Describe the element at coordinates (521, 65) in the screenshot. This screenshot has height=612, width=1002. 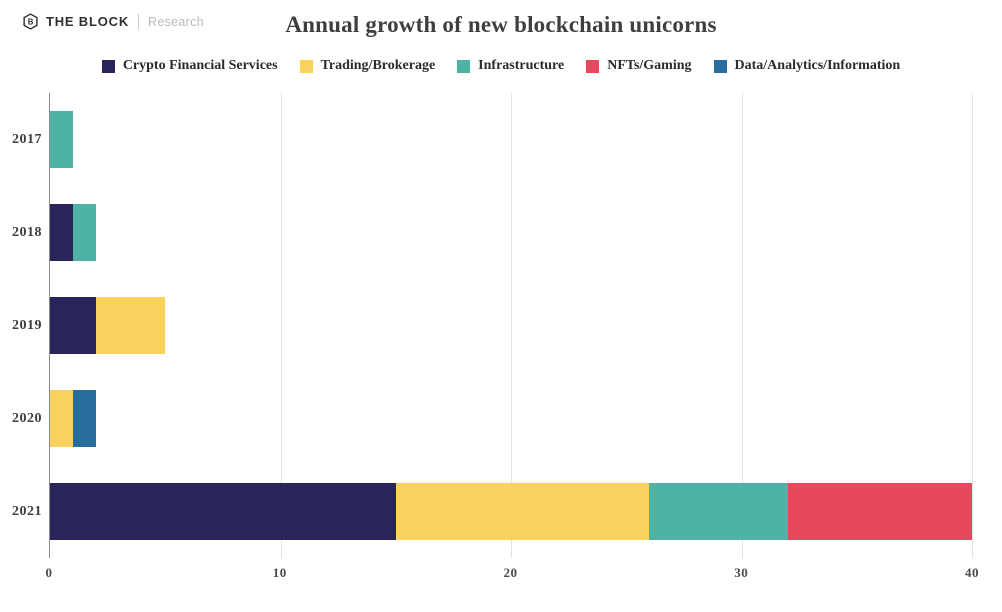
I see `legend-label: Infrastructure` at that location.